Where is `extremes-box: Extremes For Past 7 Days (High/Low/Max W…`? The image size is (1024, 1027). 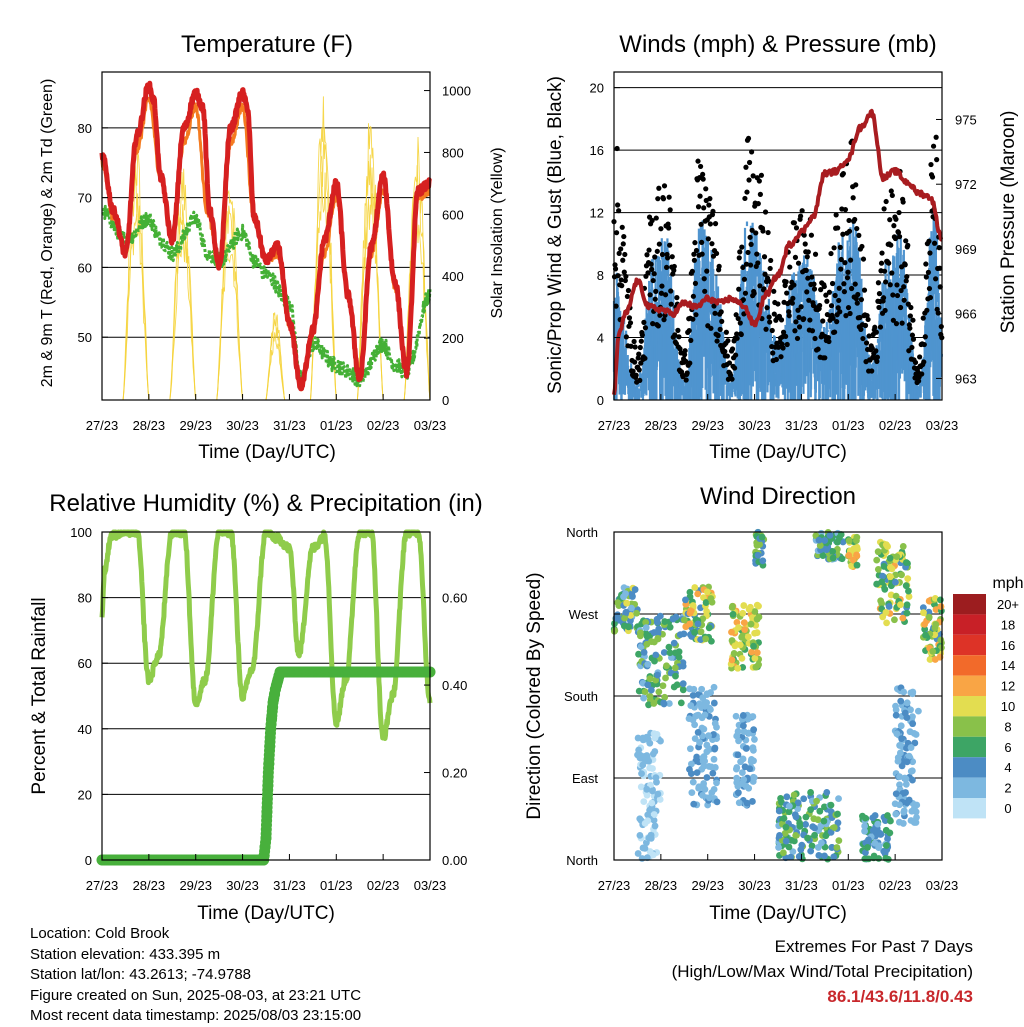
extremes-box: Extremes For Past 7 Days (High/Low/Max W… is located at coordinates (822, 971).